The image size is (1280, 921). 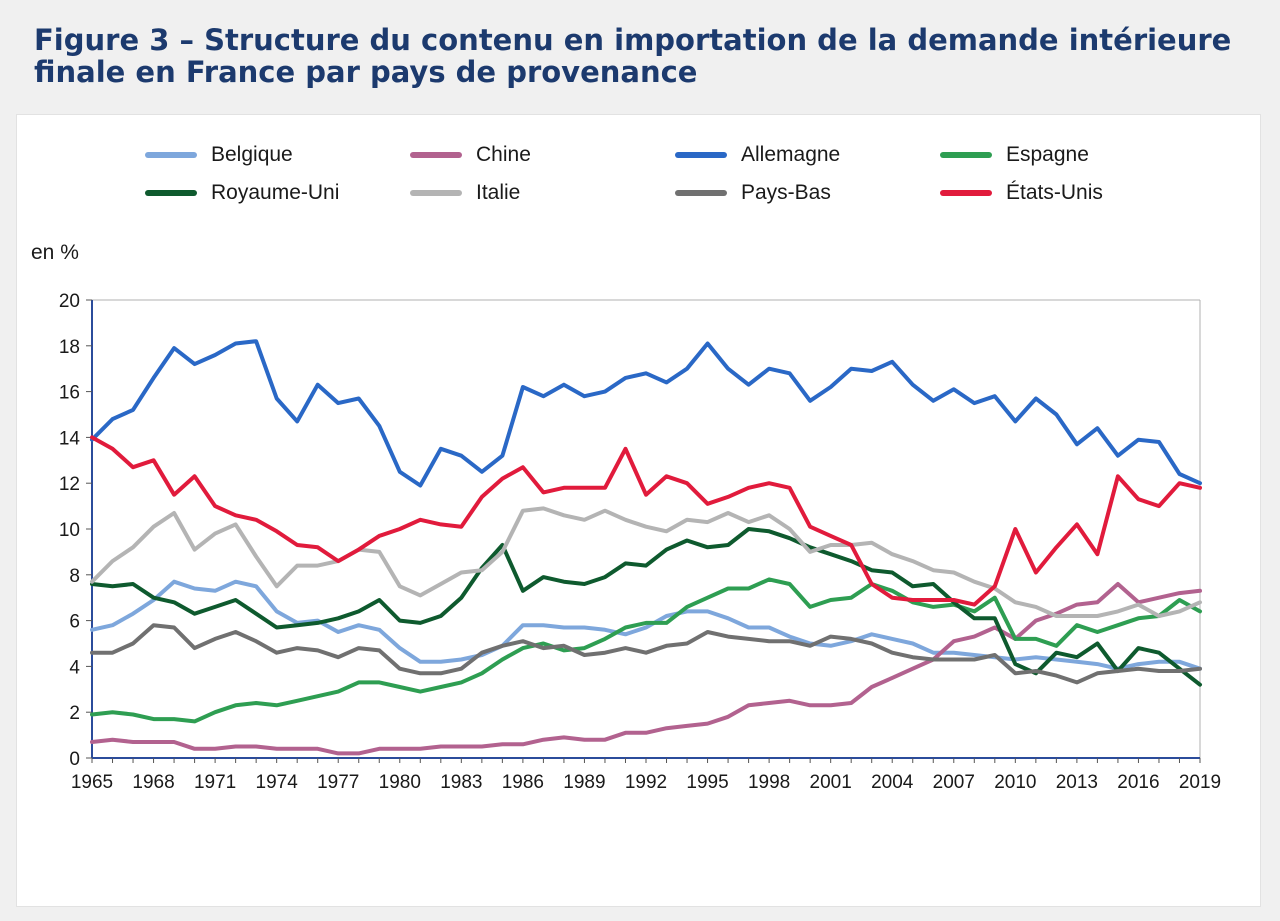 I want to click on series-line-espagne, so click(x=646, y=650).